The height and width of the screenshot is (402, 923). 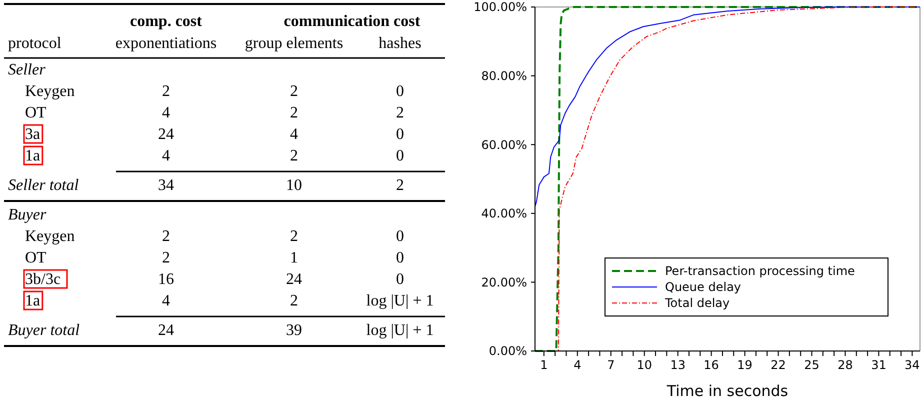 I want to click on category-label: Buyer, so click(x=27, y=215).